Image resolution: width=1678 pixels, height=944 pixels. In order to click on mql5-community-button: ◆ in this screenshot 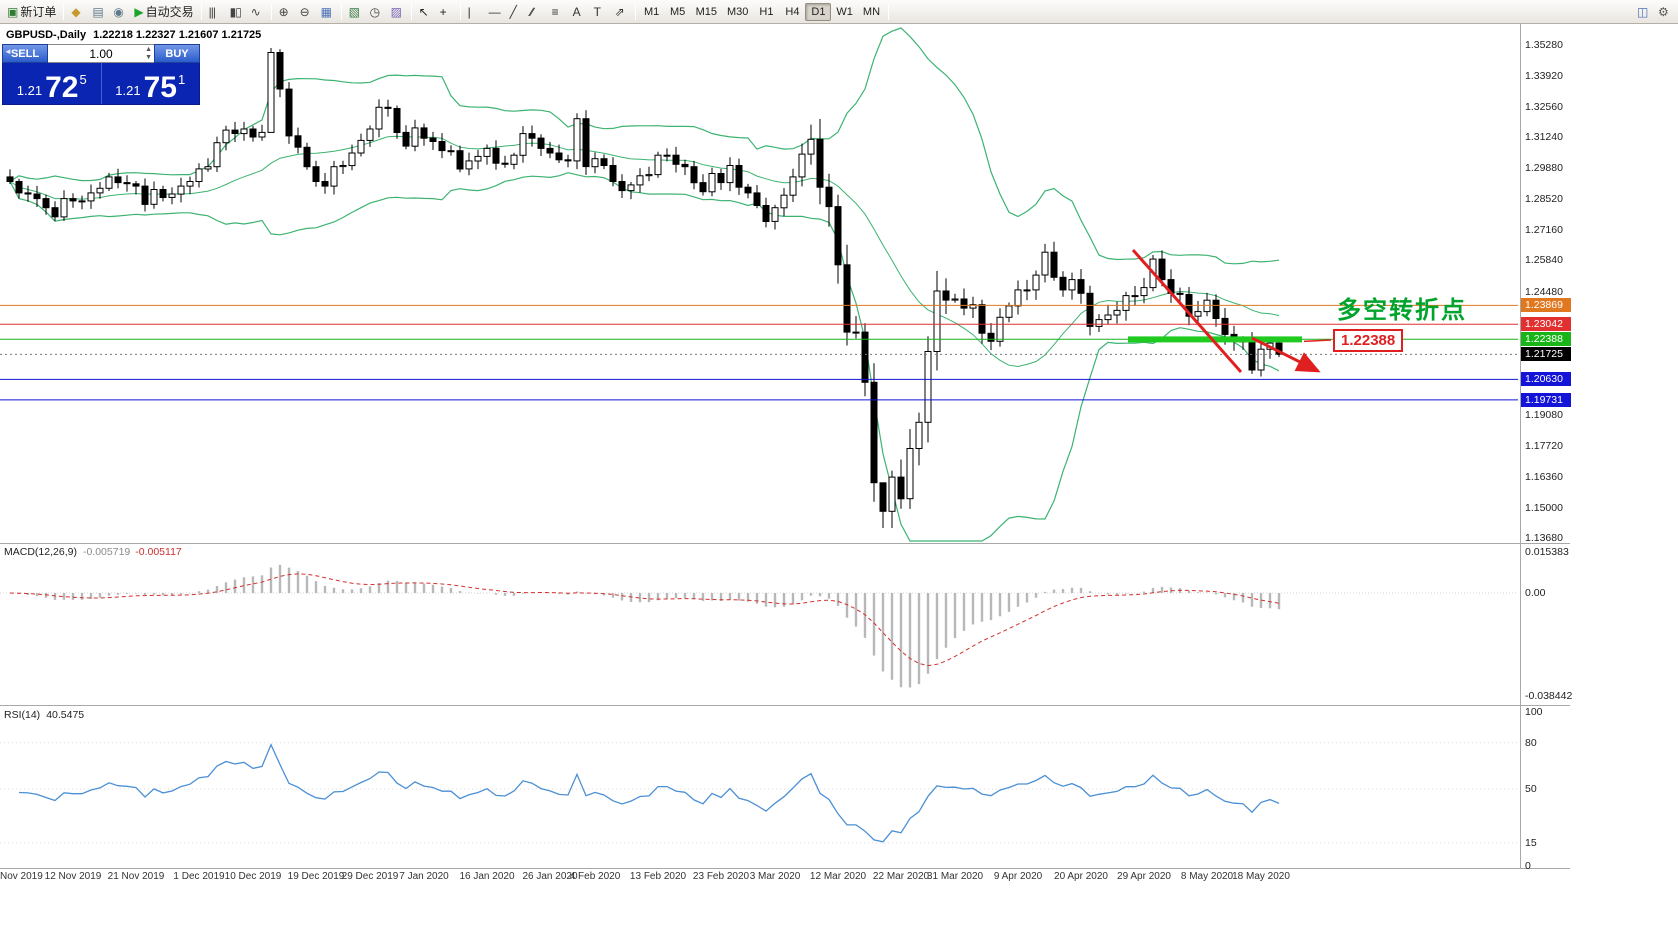, I will do `click(77, 12)`.